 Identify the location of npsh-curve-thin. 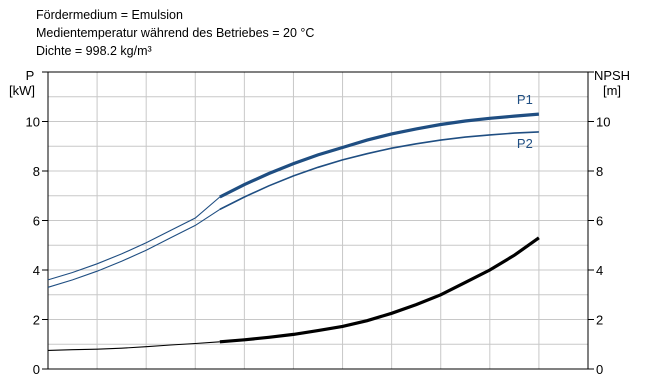
(133, 346).